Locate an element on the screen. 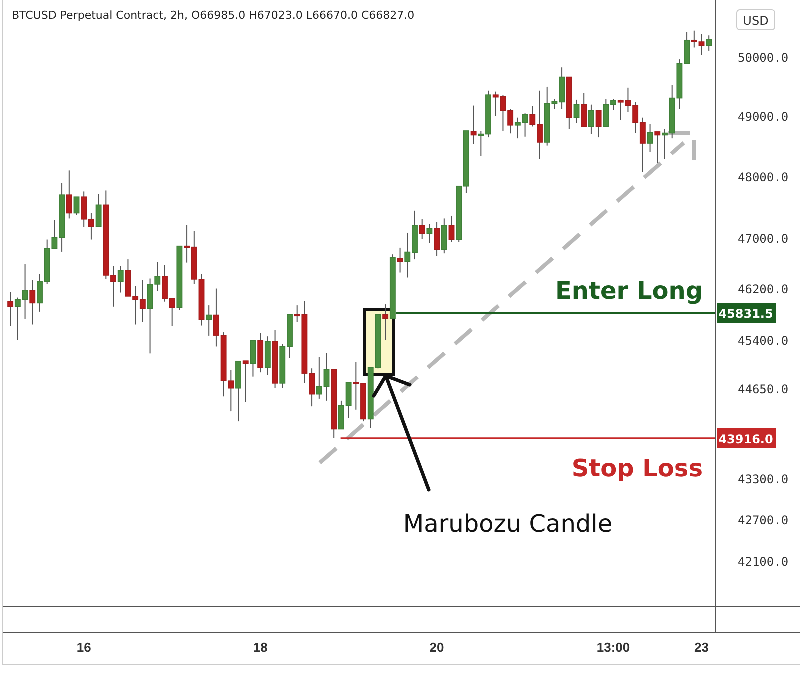  x-tick-label: 23 is located at coordinates (701, 648).